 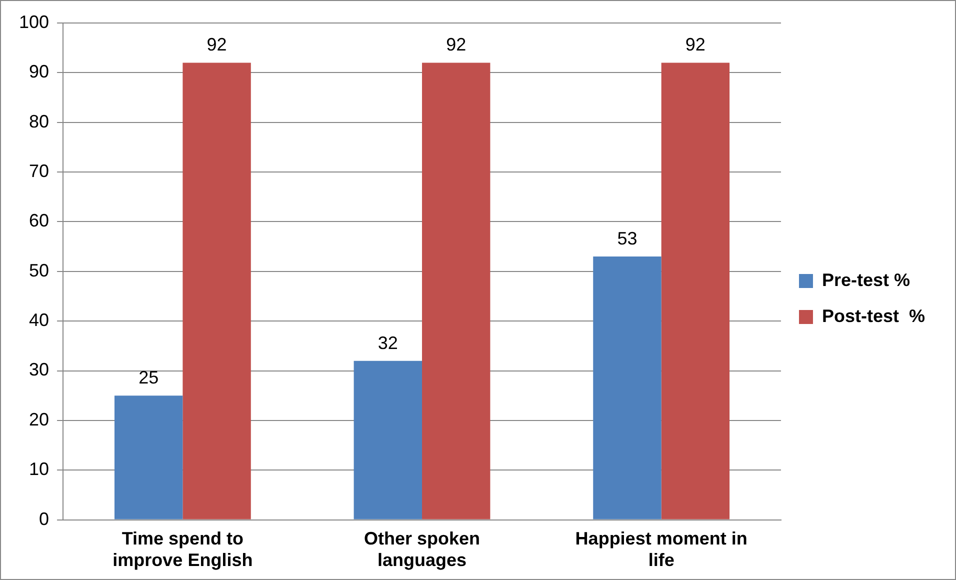 I want to click on y-tick-label: 70, so click(x=39, y=171).